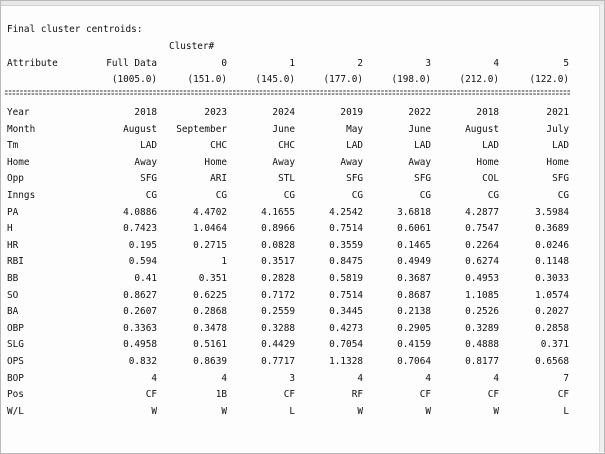  I want to click on centroid-value: 0.7054, so click(346, 344).